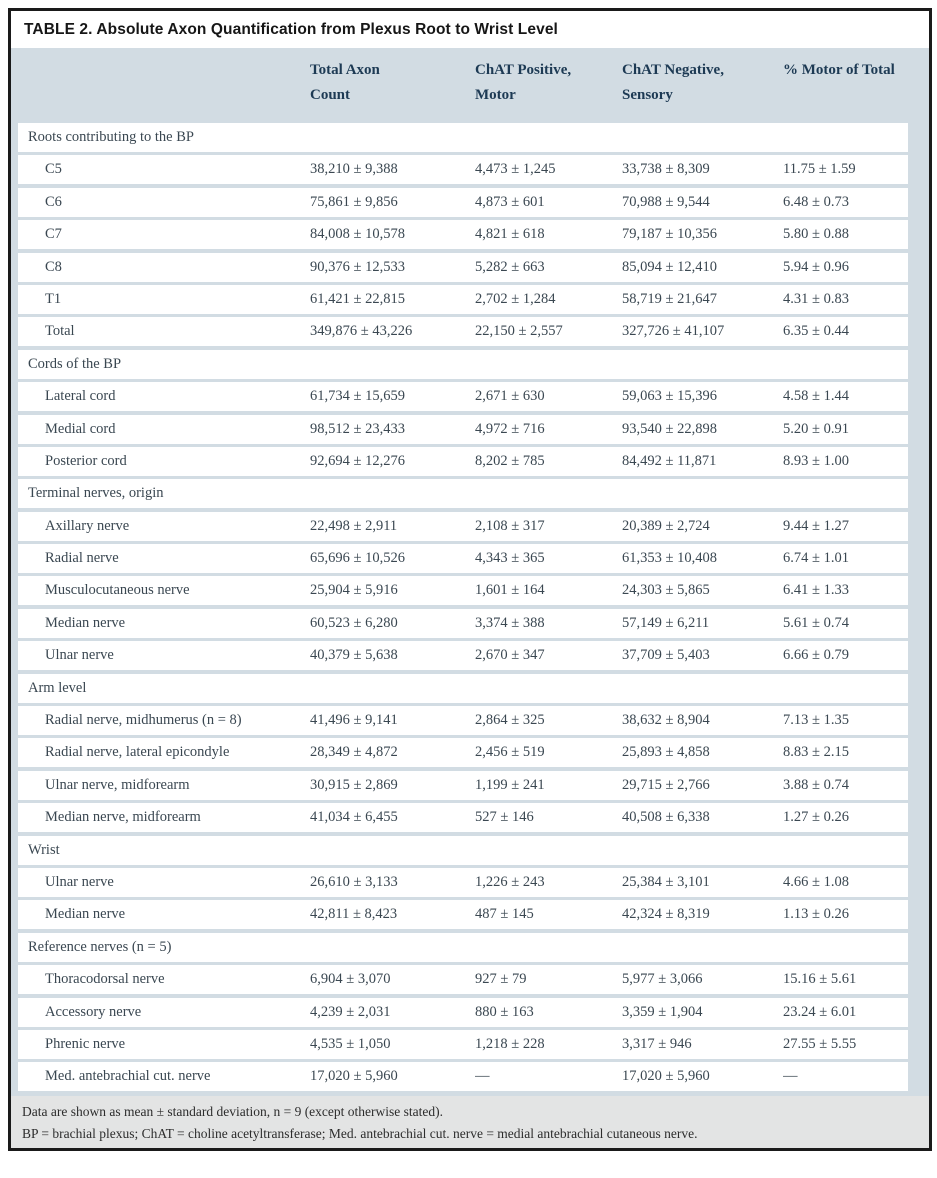  I want to click on cell-chat-negative-sensory: 79,187 ± 10,356, so click(669, 234).